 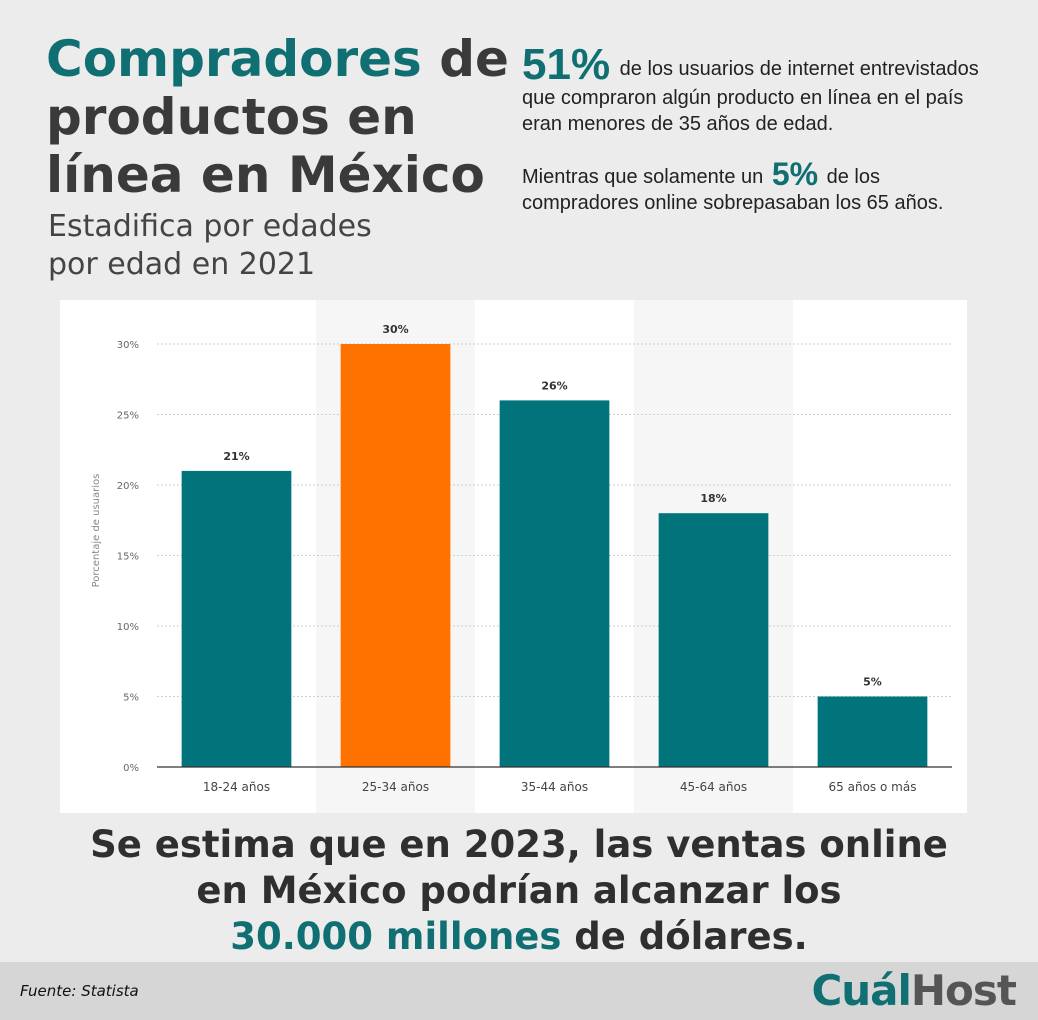 What do you see at coordinates (566, 64) in the screenshot?
I see `stat-1-value: 51%` at bounding box center [566, 64].